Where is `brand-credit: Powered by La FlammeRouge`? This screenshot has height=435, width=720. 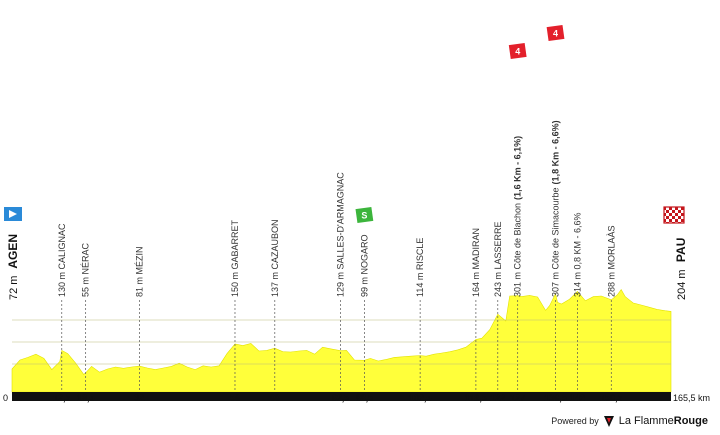 brand-credit: Powered by La FlammeRouge is located at coordinates (629, 421).